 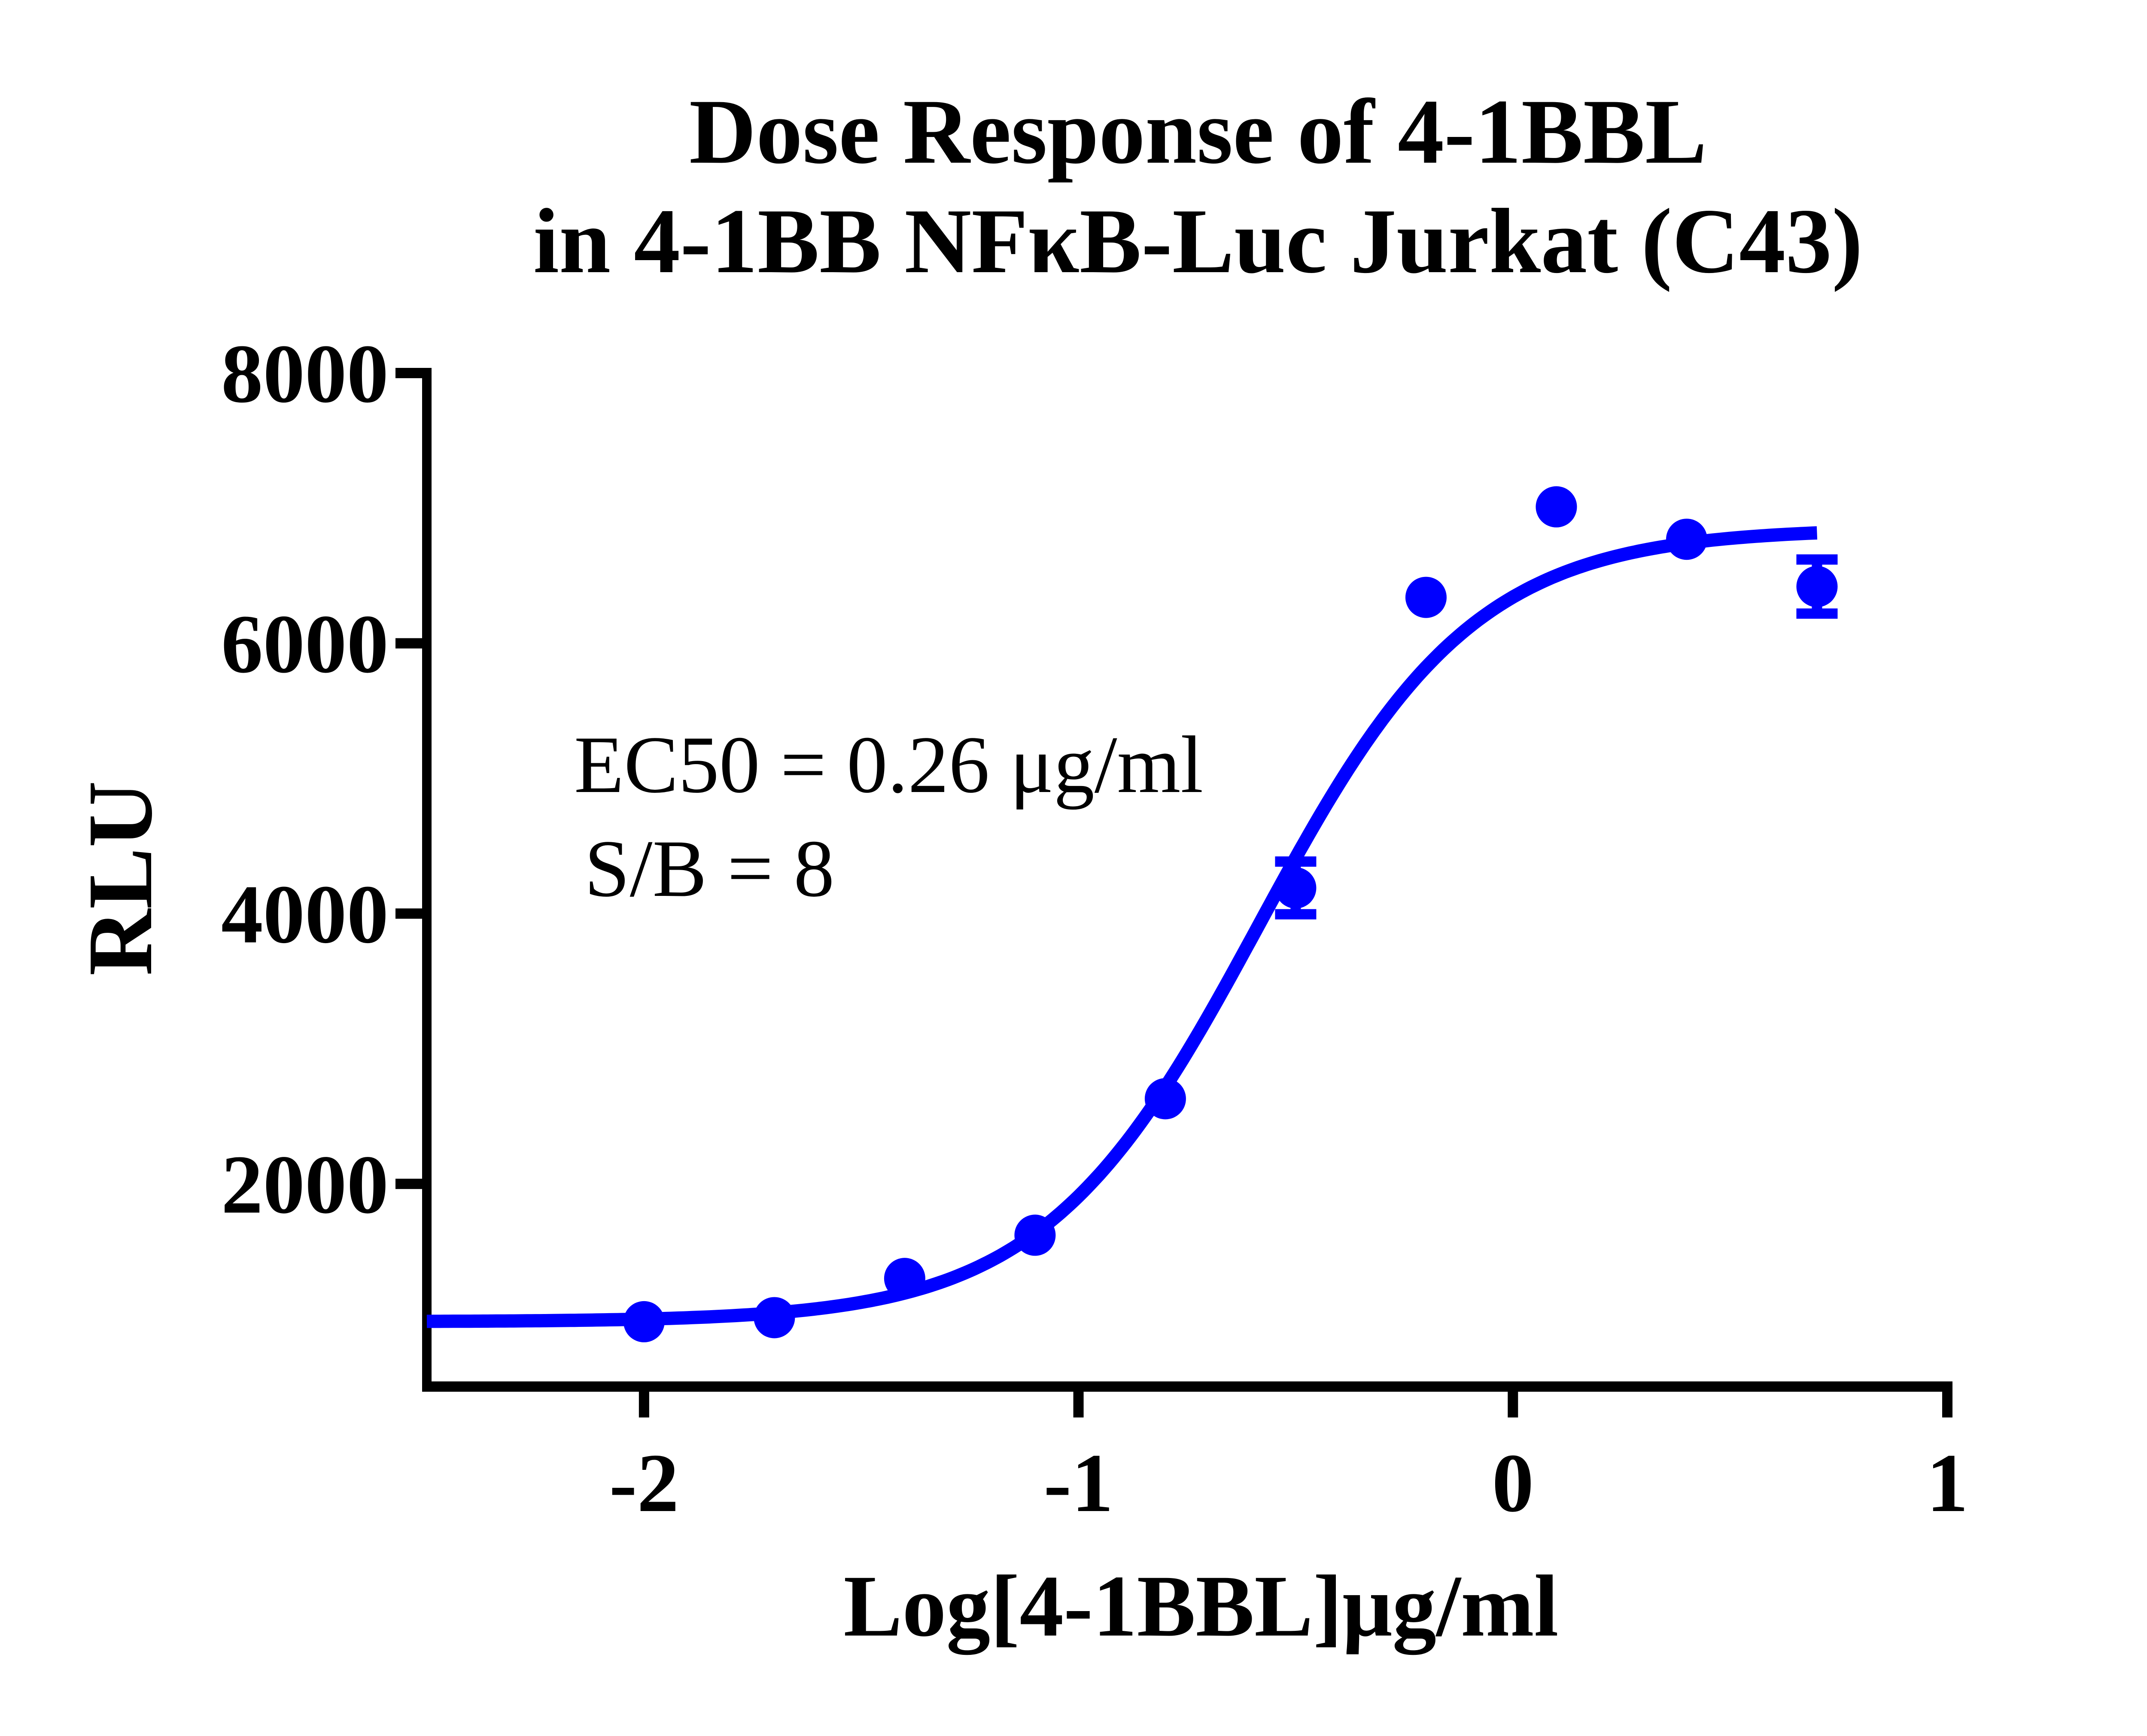 What do you see at coordinates (709, 869) in the screenshot?
I see `signal-background-annotation: S/B = 8` at bounding box center [709, 869].